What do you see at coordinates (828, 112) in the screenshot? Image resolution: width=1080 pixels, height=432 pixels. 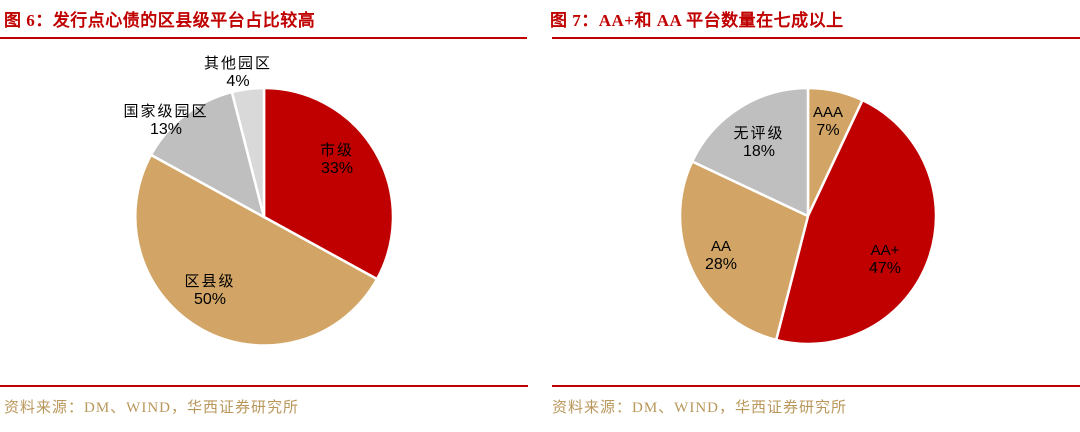 I see `slice-name: AAA` at bounding box center [828, 112].